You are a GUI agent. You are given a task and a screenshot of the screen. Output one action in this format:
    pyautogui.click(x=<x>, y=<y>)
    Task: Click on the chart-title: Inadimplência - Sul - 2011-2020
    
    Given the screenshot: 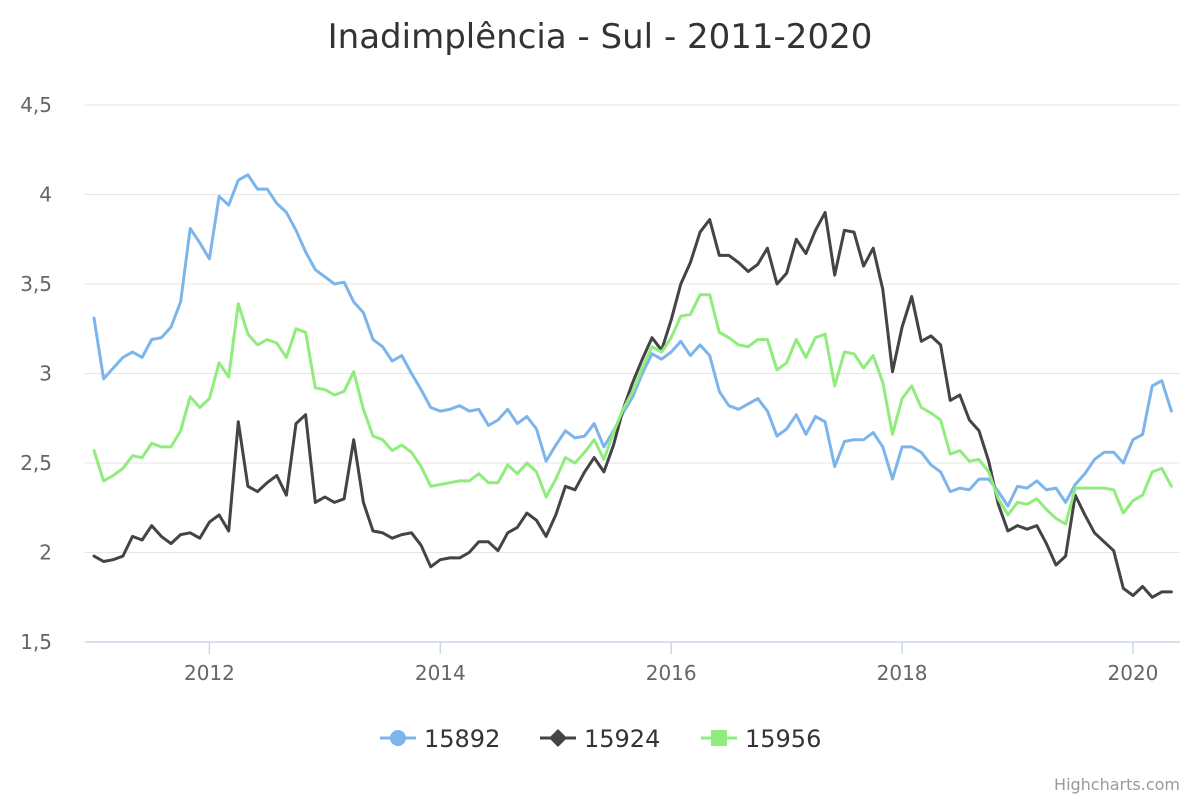 What is the action you would take?
    pyautogui.click(x=600, y=37)
    